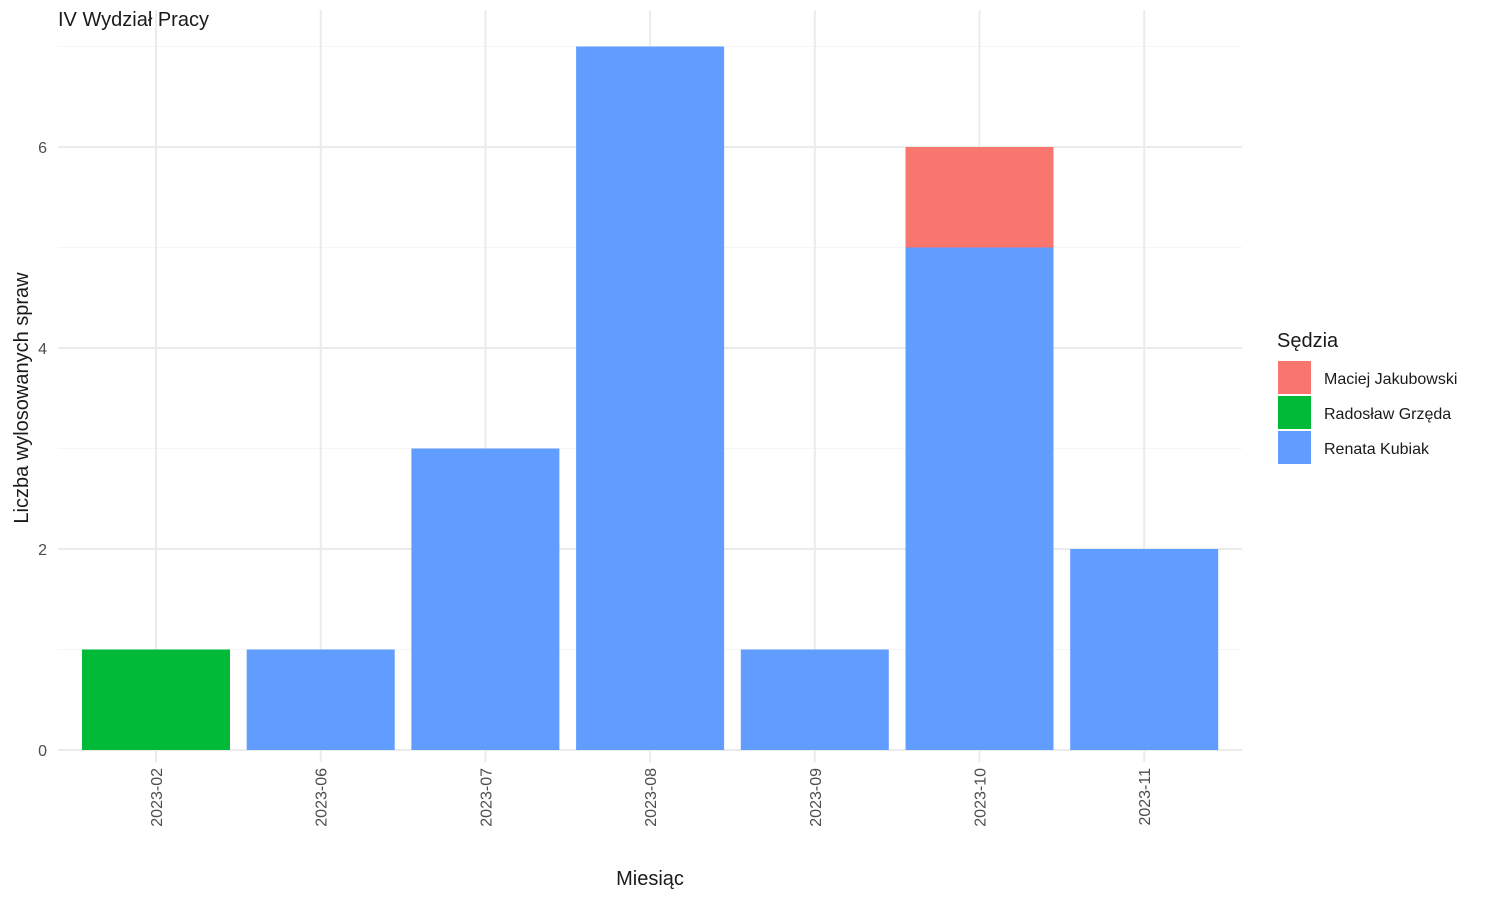 The width and height of the screenshot is (1500, 900). What do you see at coordinates (650, 879) in the screenshot?
I see `x-axis-title: Miesiąc` at bounding box center [650, 879].